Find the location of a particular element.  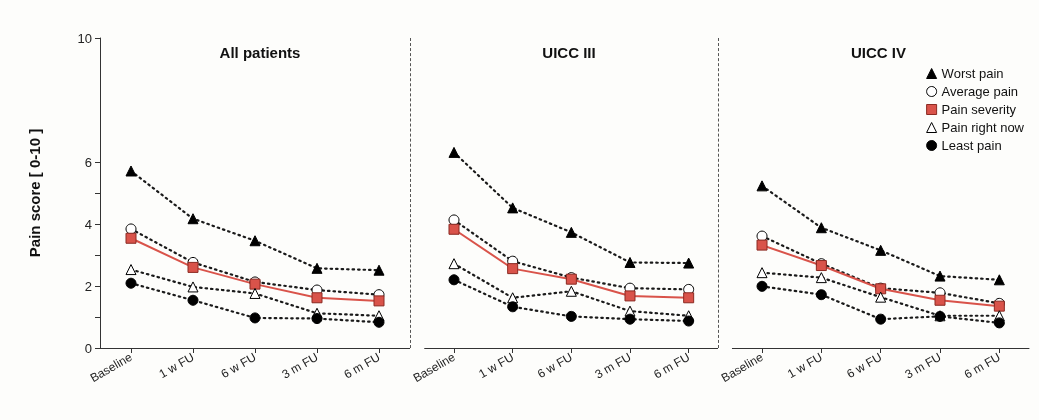

y-tick-label: 2 is located at coordinates (88, 286).